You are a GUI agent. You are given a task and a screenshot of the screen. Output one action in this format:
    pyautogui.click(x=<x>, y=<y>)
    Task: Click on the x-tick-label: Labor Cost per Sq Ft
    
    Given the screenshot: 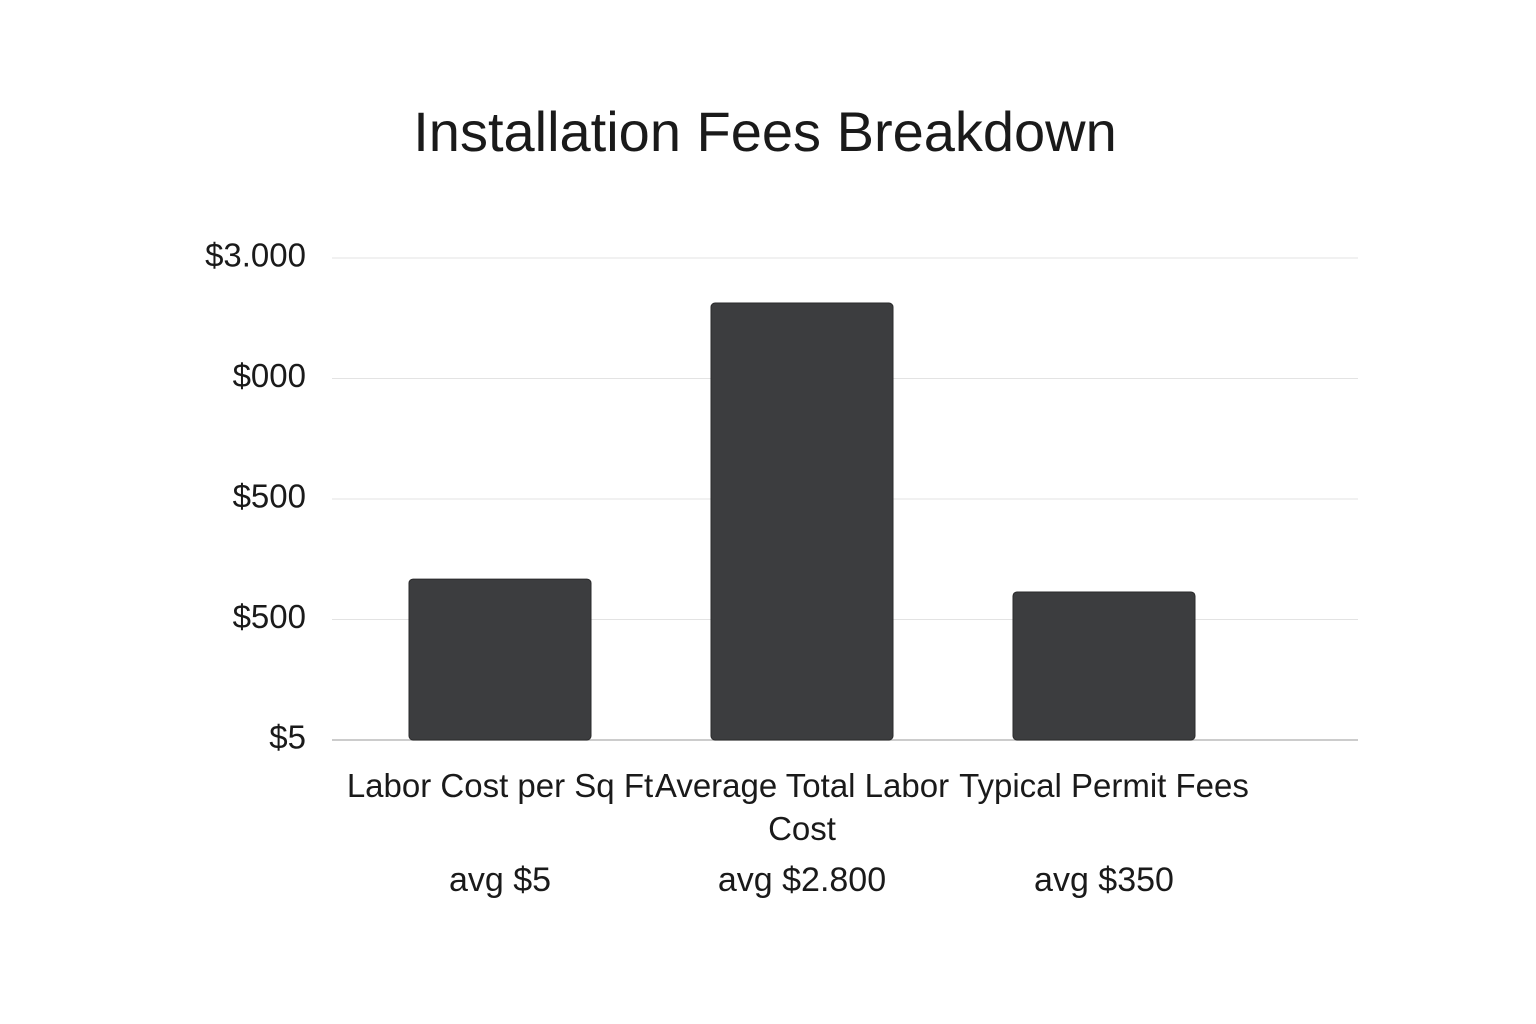 What is the action you would take?
    pyautogui.click(x=500, y=785)
    